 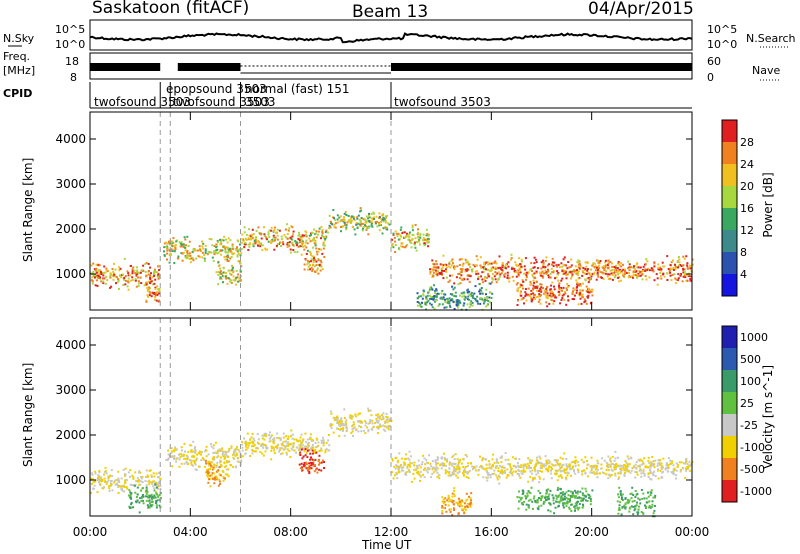 What do you see at coordinates (221, 102) in the screenshot?
I see `program-label: twofsound 3503` at bounding box center [221, 102].